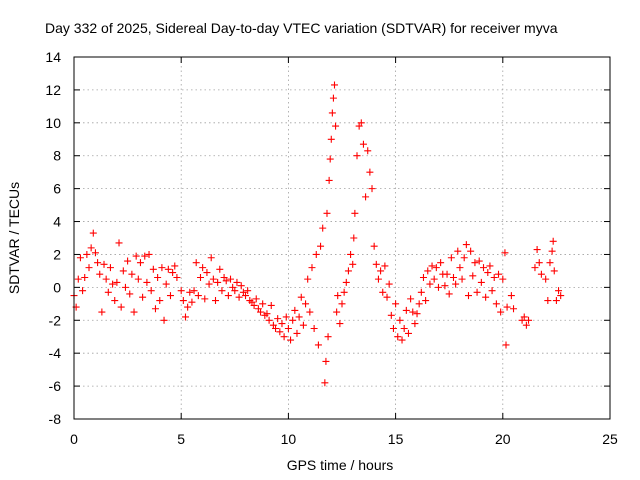  What do you see at coordinates (344, 439) in the screenshot?
I see `x-tick-labels: 0 5 10 15 20 25` at bounding box center [344, 439].